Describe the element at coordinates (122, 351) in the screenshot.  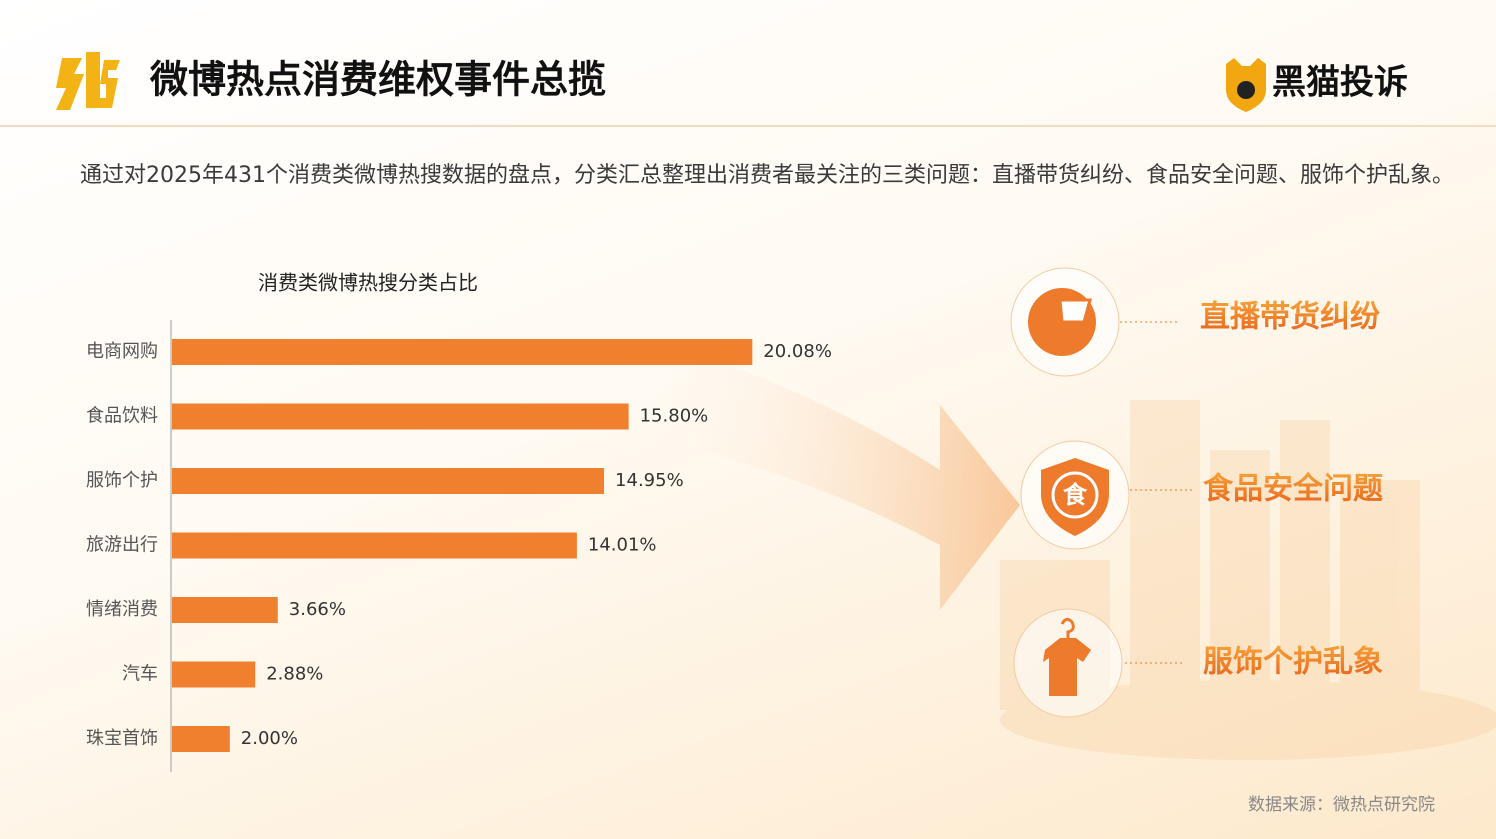
I see `category-label: 电商网购` at that location.